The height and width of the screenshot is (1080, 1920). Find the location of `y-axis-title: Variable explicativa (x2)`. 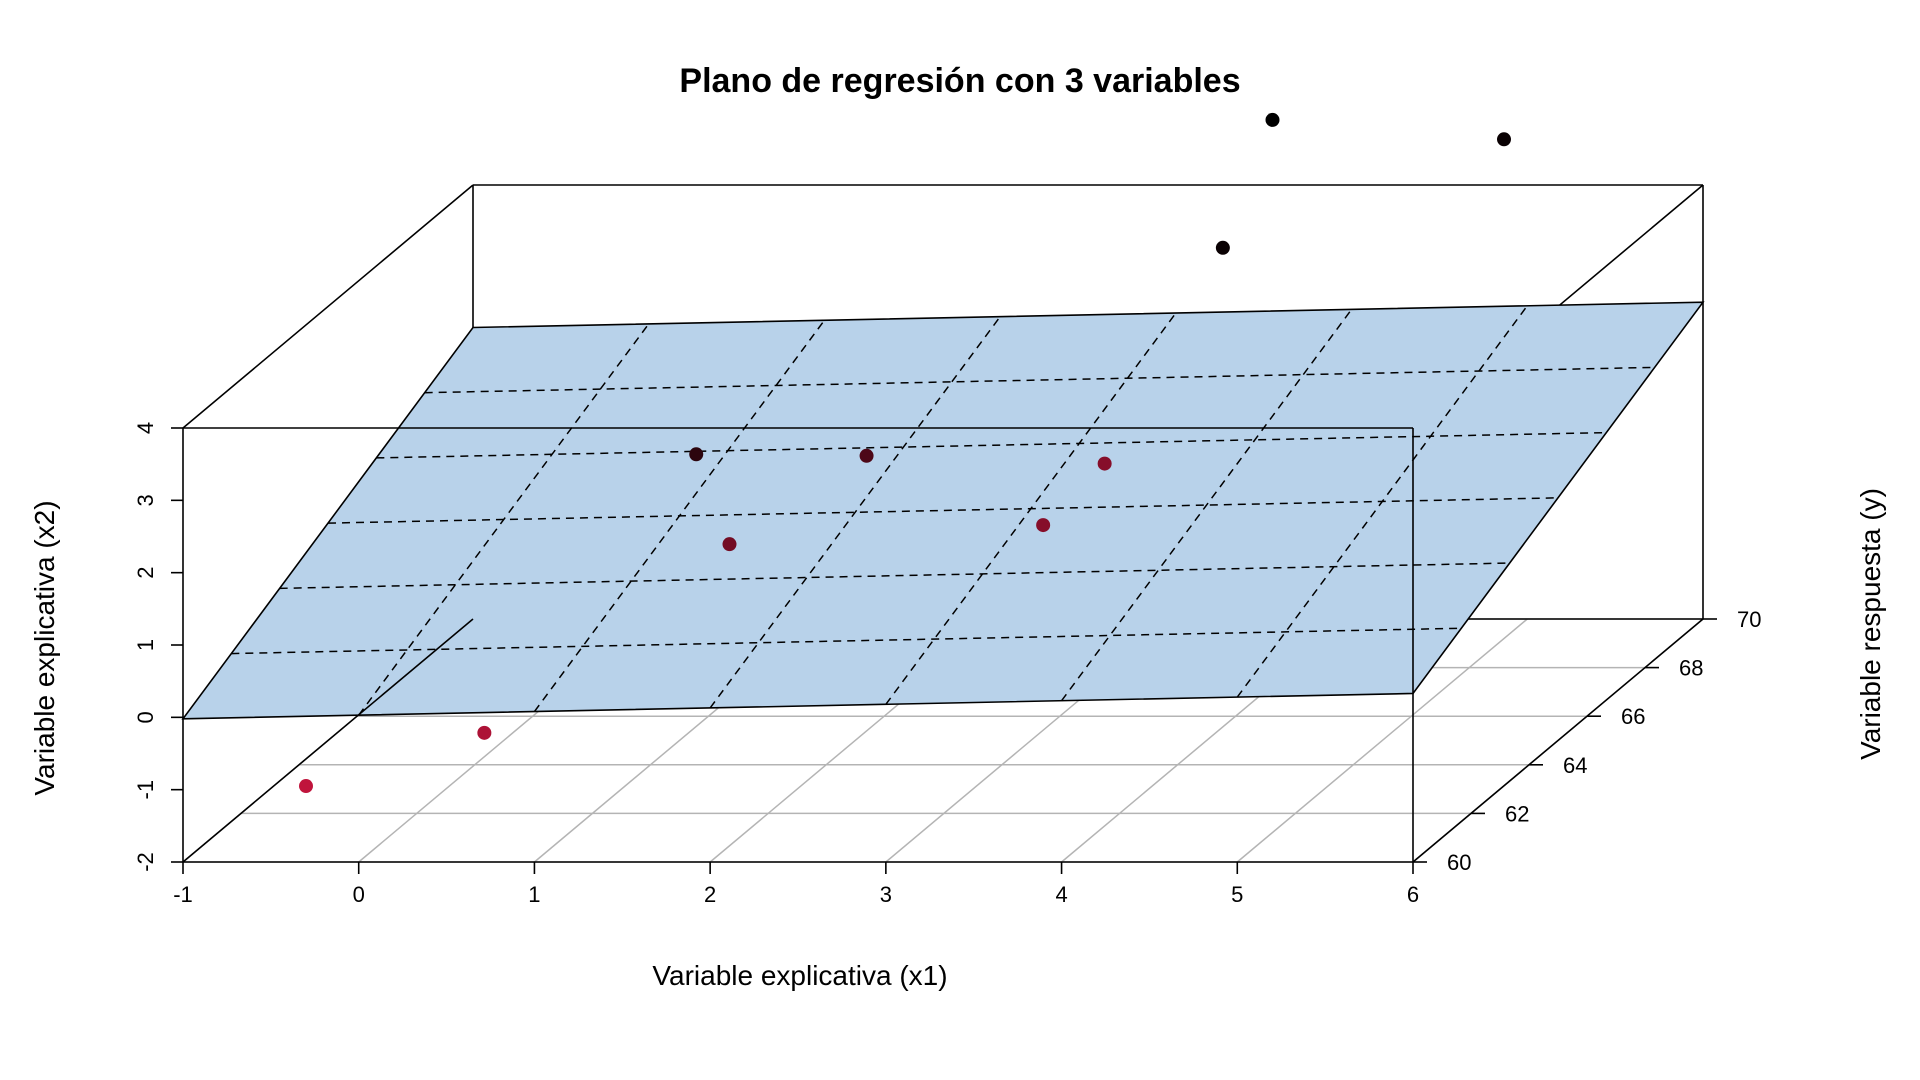

y-axis-title: Variable explicativa (x2) is located at coordinates (44, 647).